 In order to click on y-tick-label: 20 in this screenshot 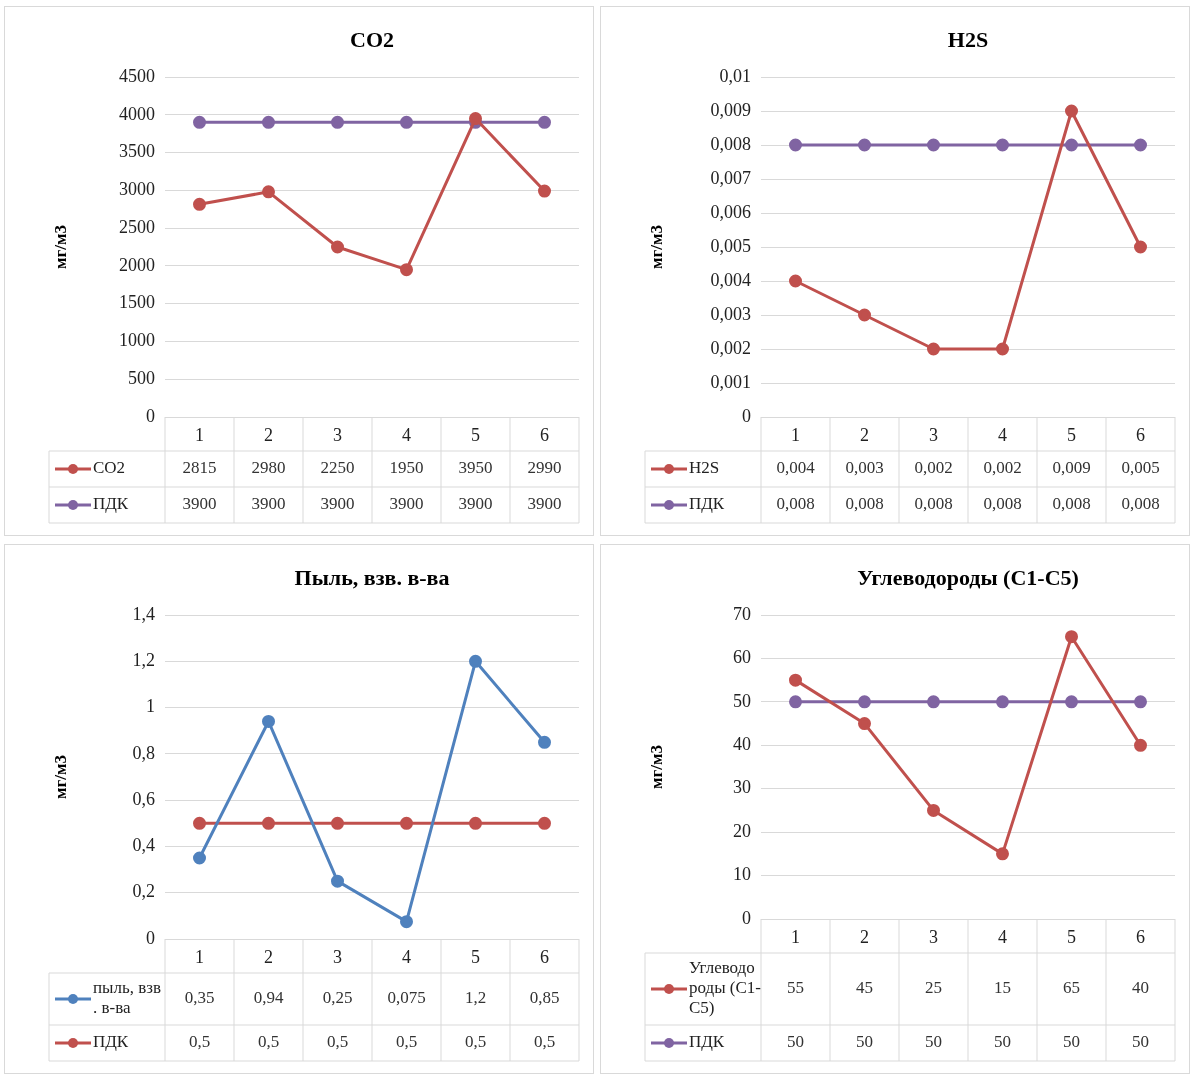, I will do `click(742, 830)`.